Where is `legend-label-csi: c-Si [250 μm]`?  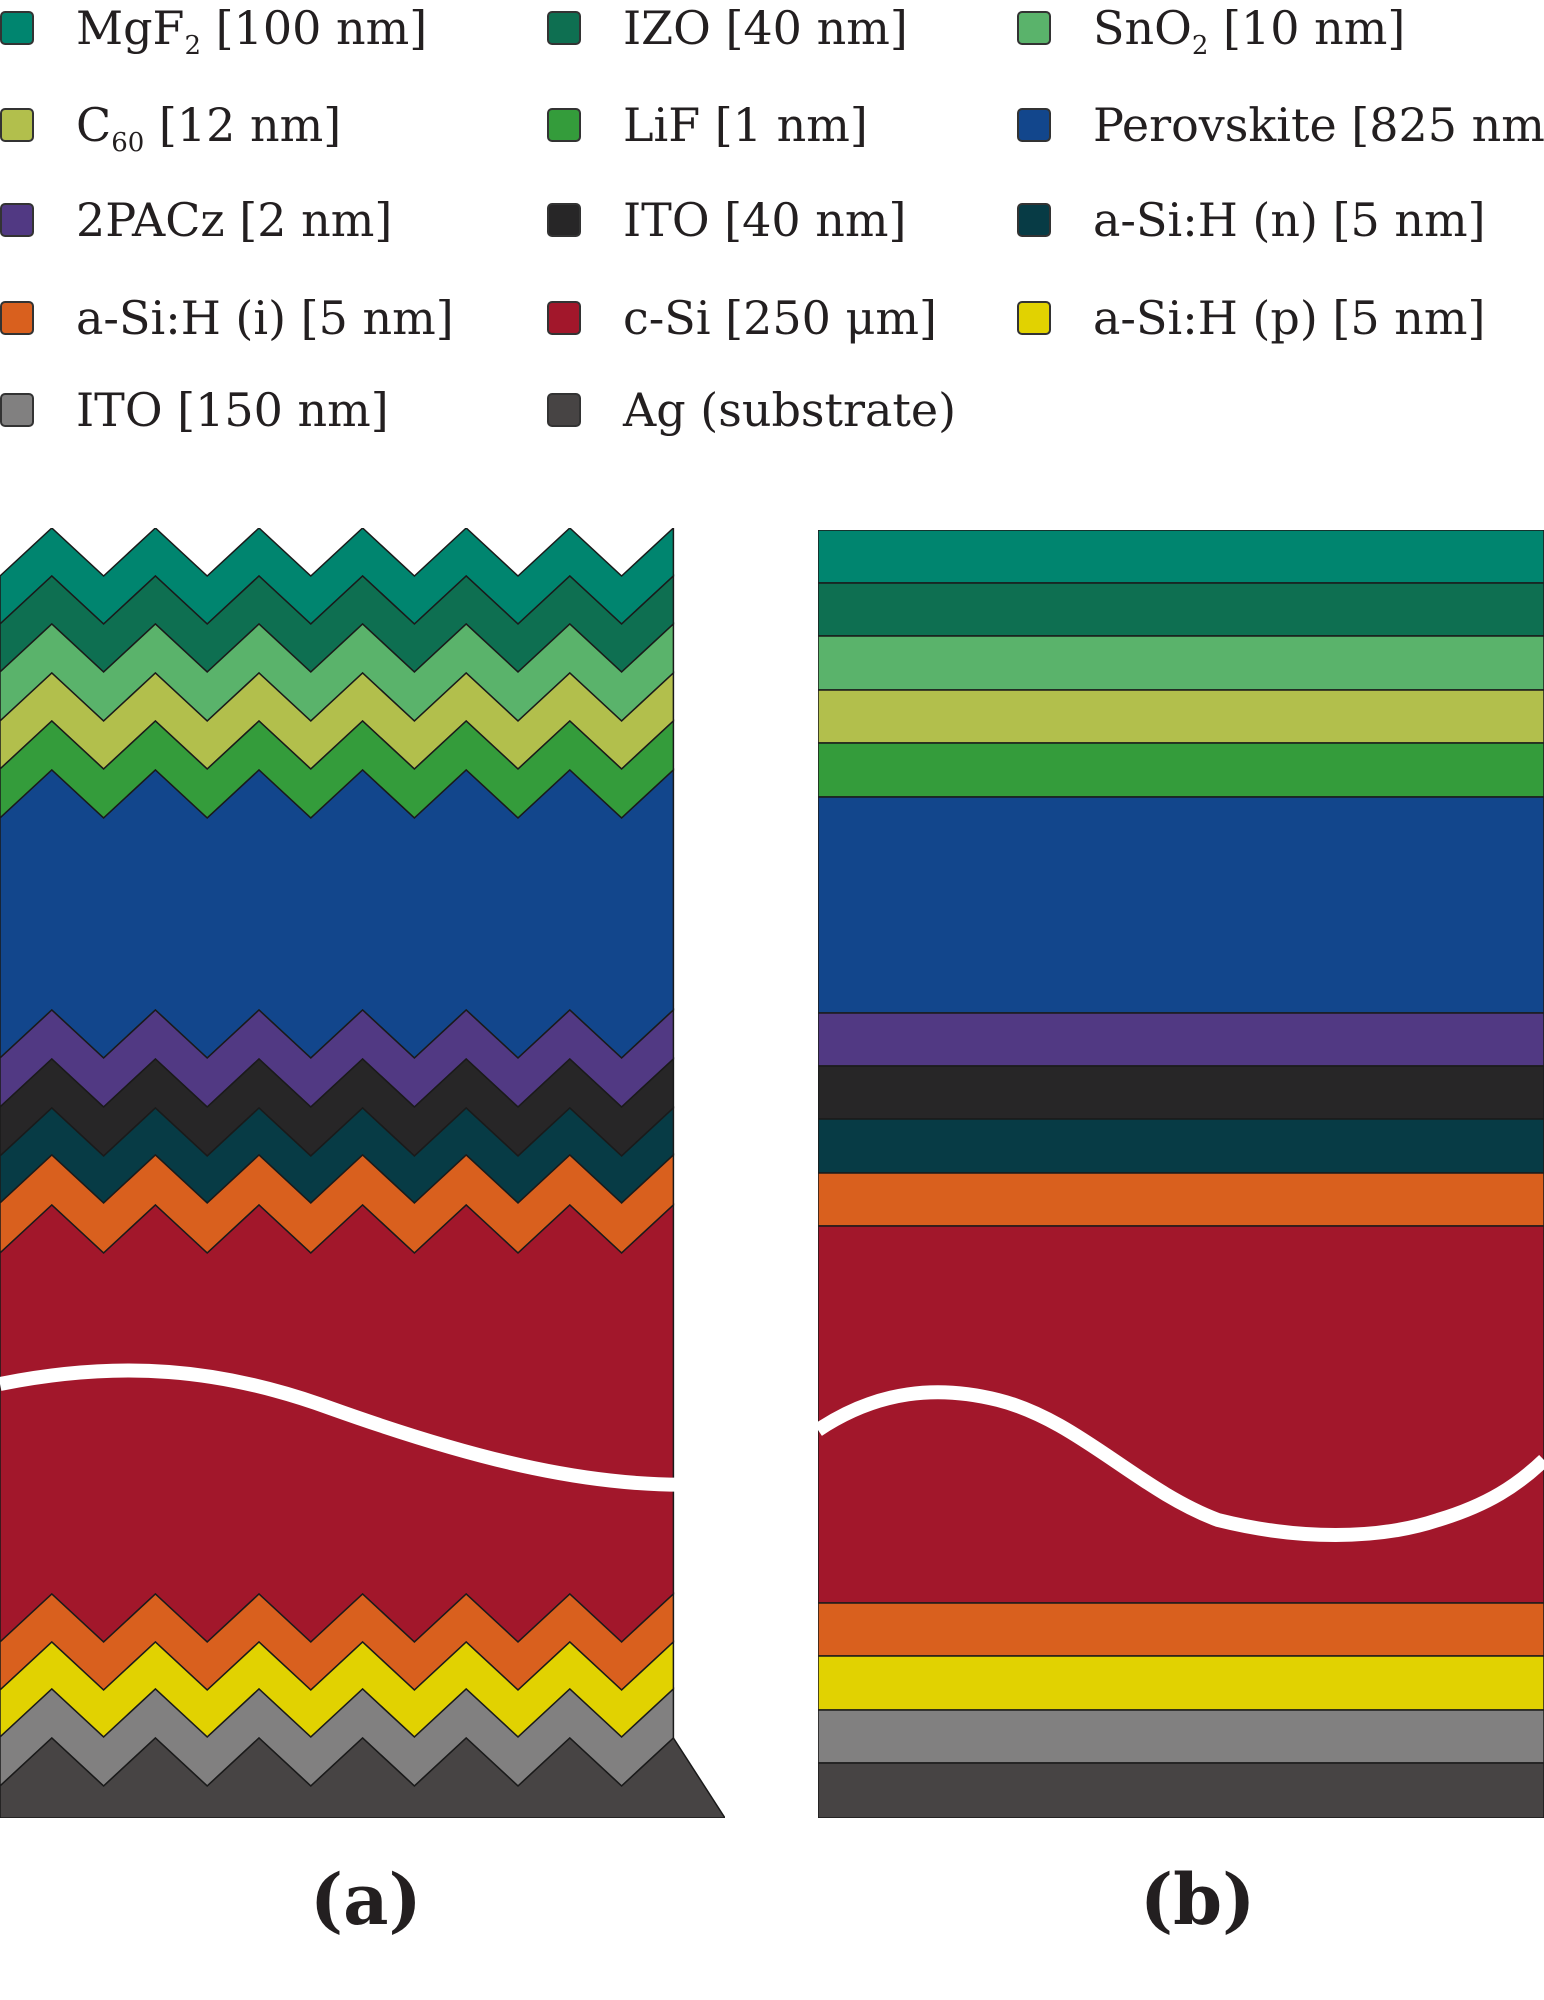
legend-label-csi: c-Si [250 μm] is located at coordinates (780, 318).